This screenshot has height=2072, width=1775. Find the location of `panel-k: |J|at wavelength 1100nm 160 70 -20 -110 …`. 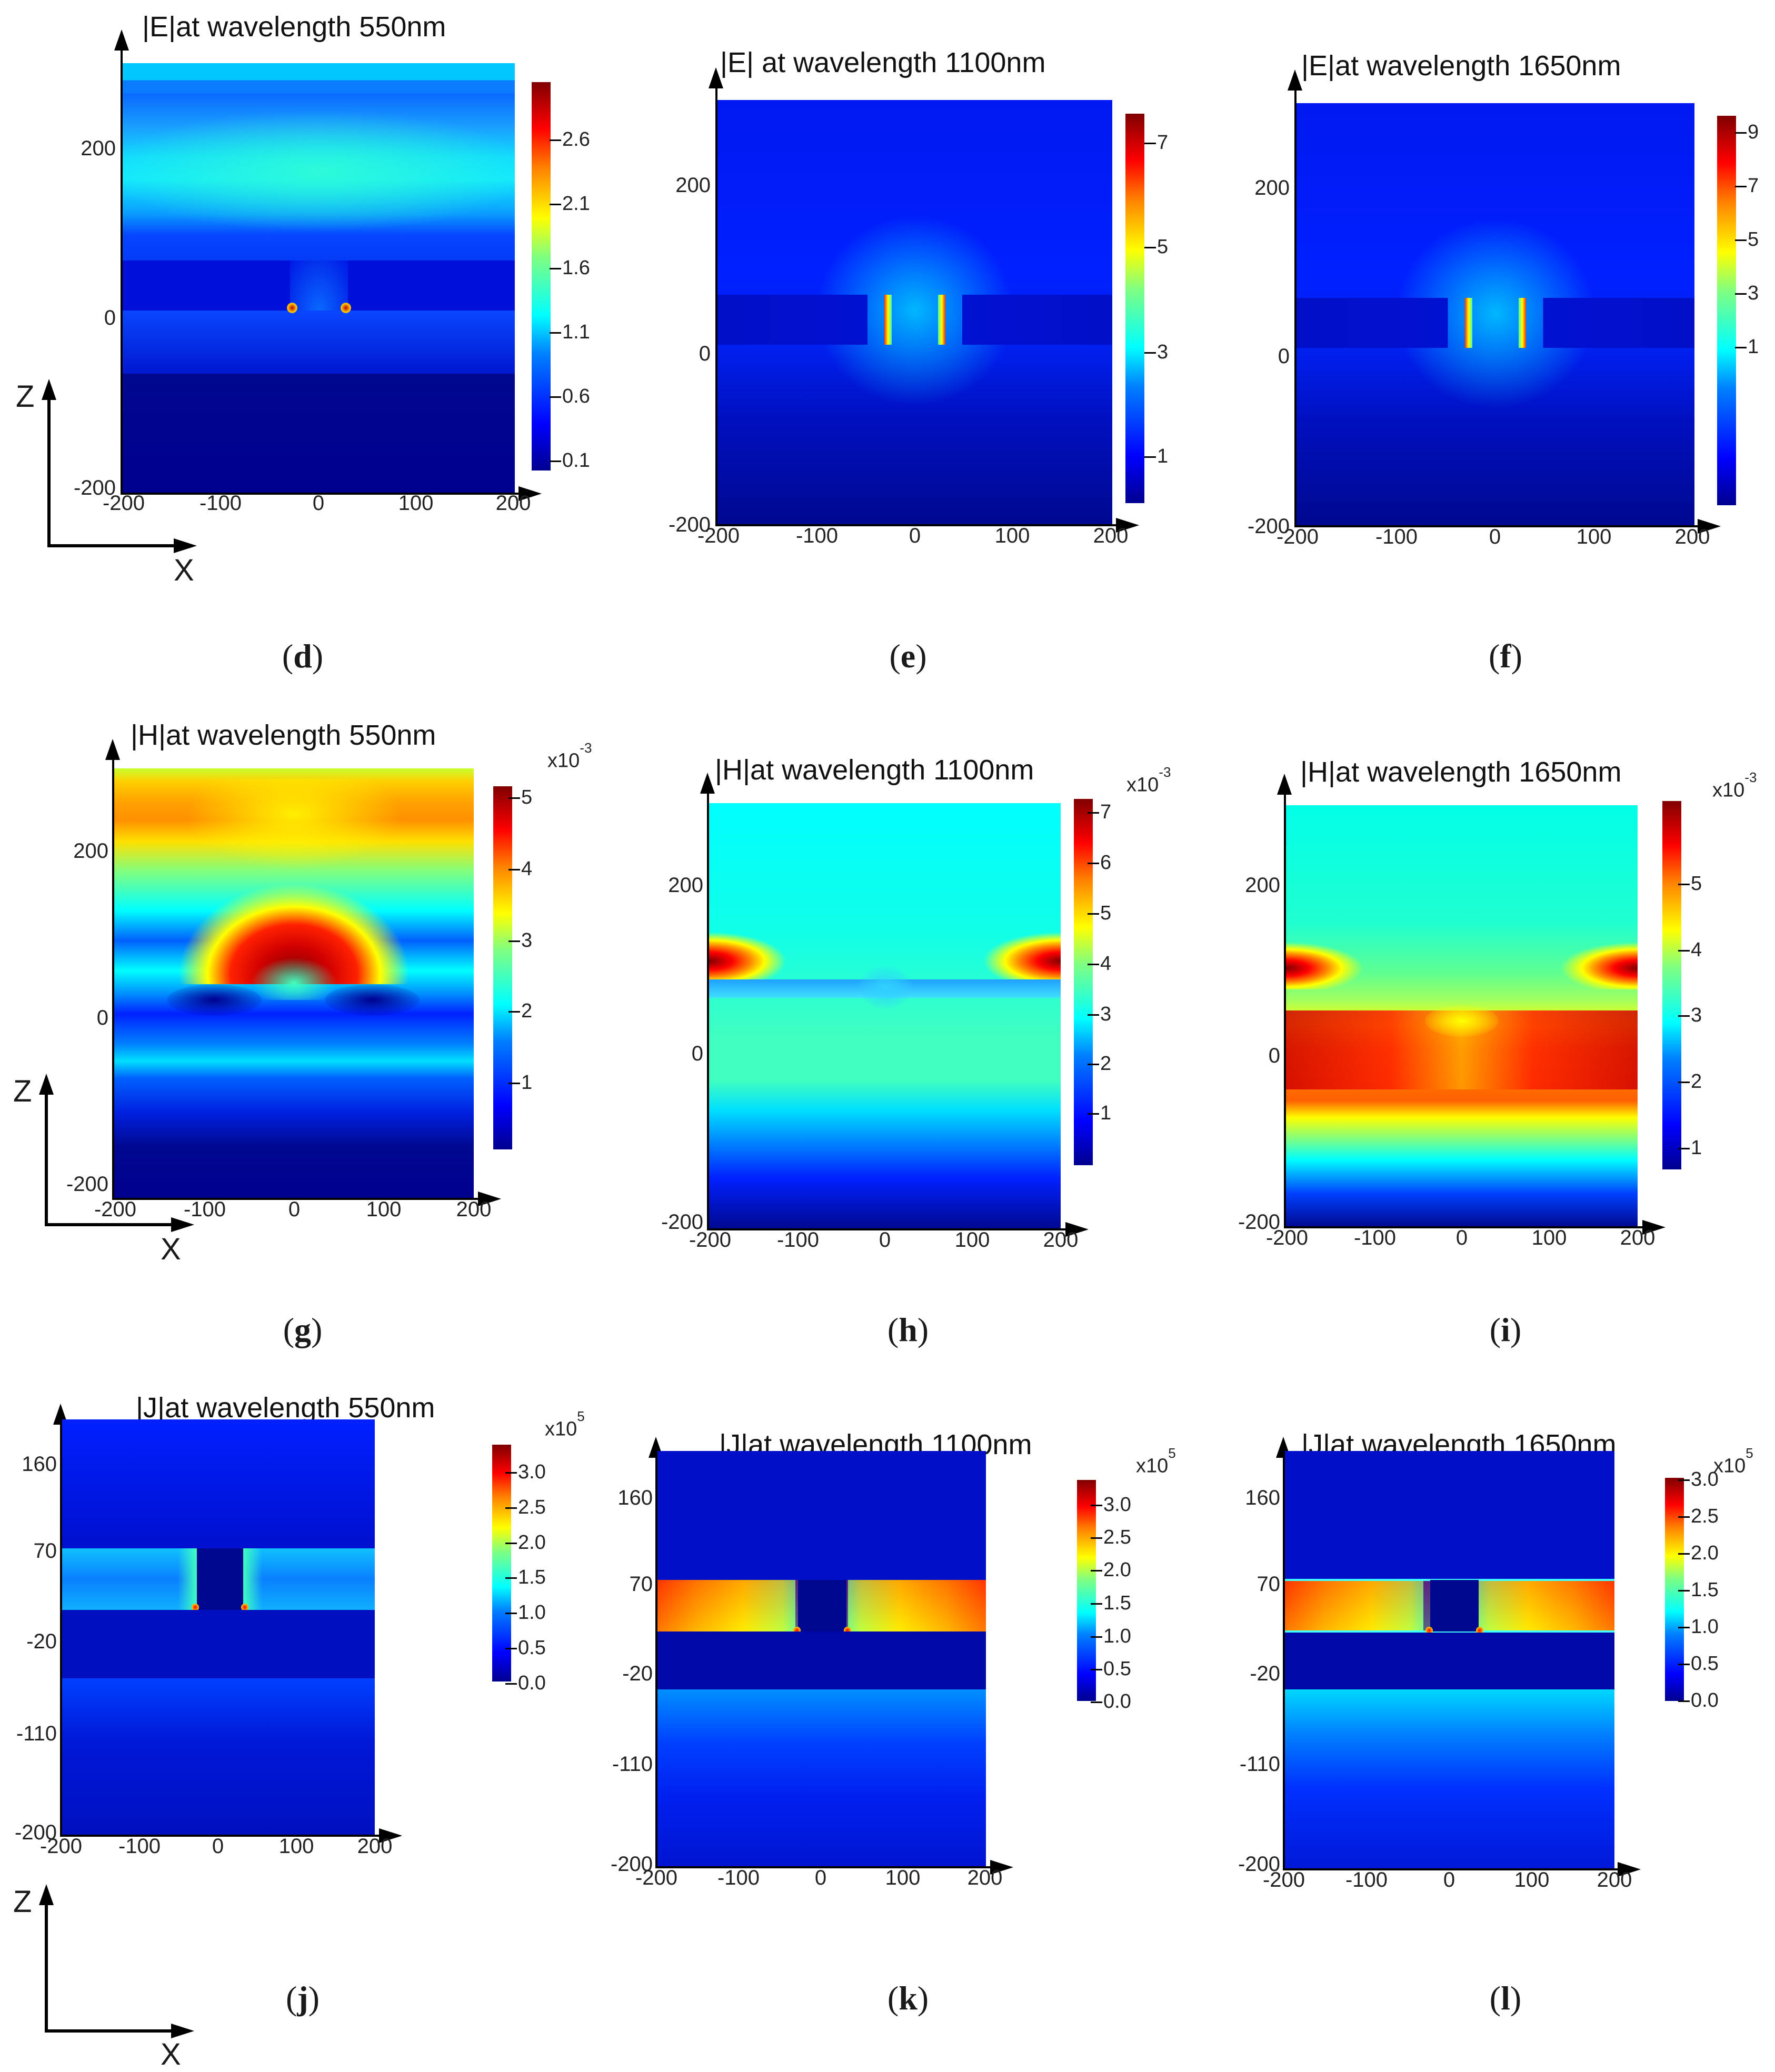

panel-k: |J|at wavelength 1100nm 160 70 -20 -110 … is located at coordinates (894, 1702).